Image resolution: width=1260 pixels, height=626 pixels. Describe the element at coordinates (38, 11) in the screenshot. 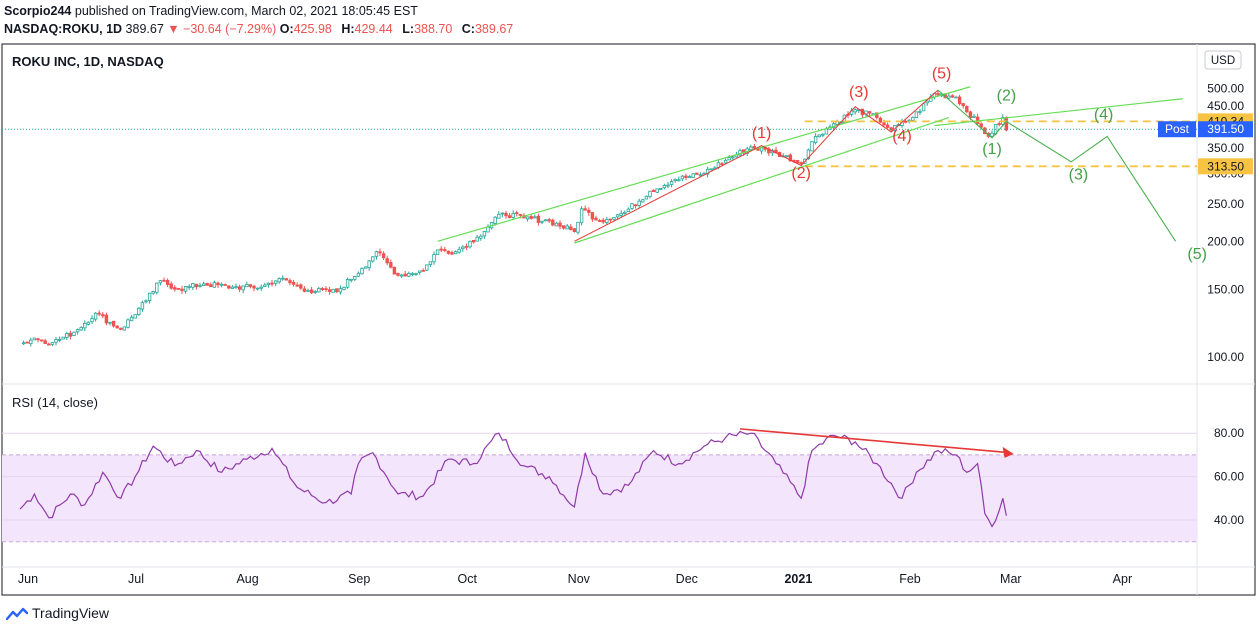

I see `author-name: Scorpio244` at that location.